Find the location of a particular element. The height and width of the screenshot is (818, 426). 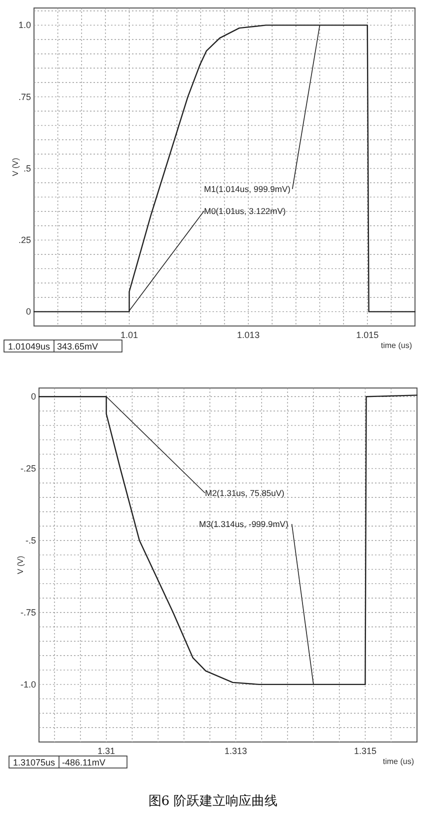

annotation: M0(1.01us, 3.122mV) is located at coordinates (245, 211).